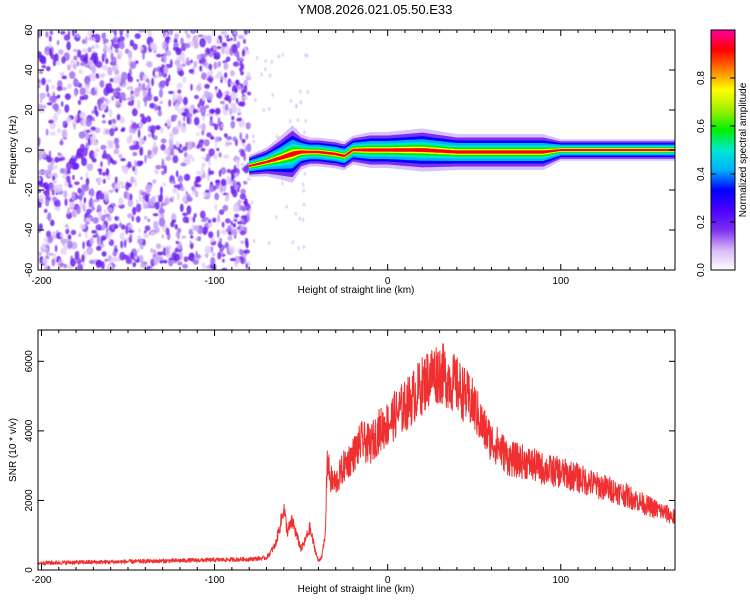  I want to click on colorbar-tick-label: 0.4, so click(701, 174).